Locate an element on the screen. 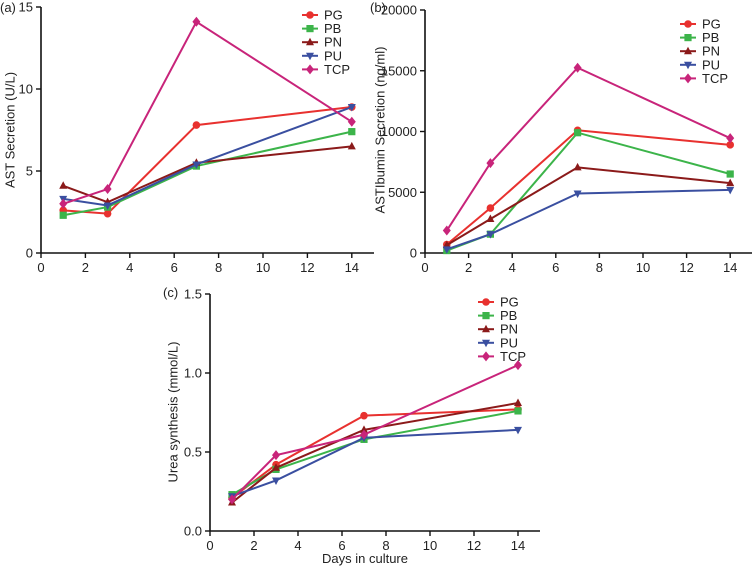 The image size is (754, 573). y-tick-label: 0.0 is located at coordinates (193, 531).